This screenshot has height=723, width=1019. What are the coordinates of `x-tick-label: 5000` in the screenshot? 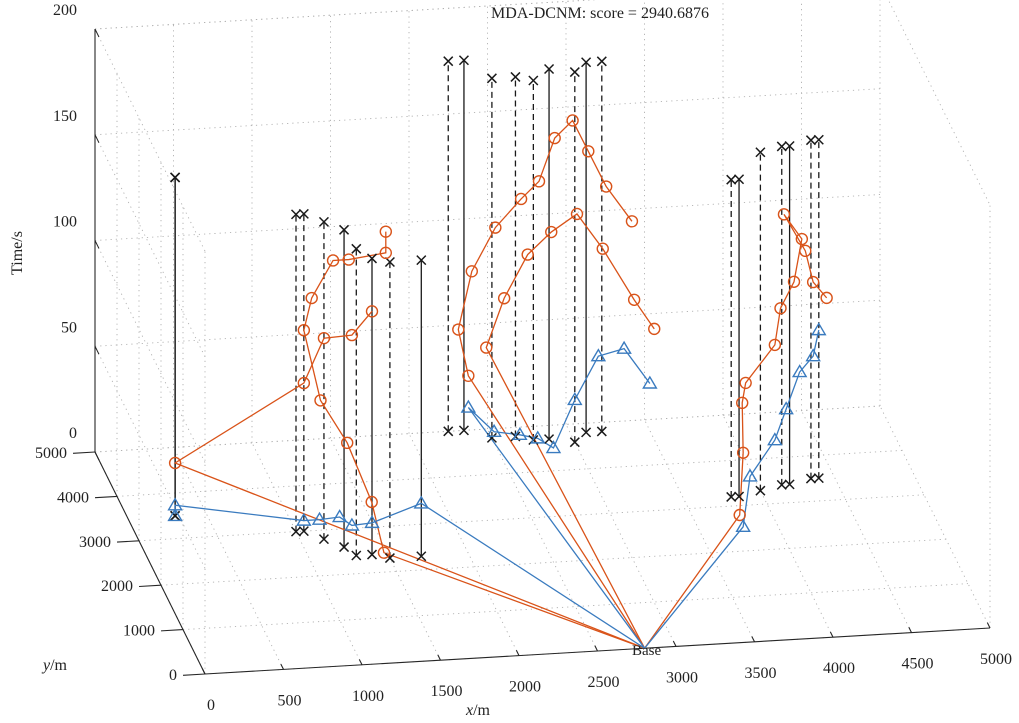 It's located at (996, 659).